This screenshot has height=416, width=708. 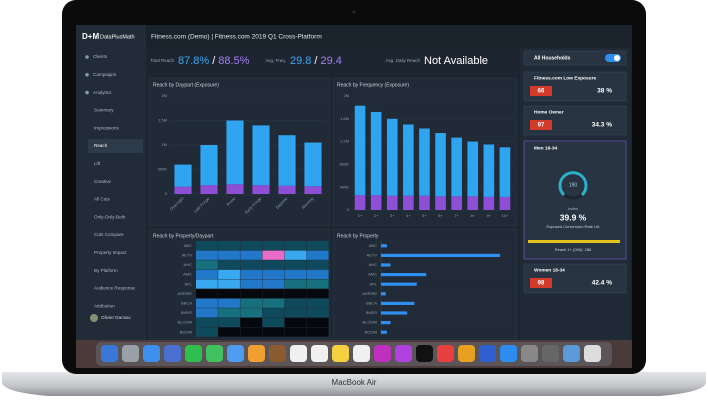 What do you see at coordinates (549, 270) in the screenshot?
I see `segment-title: Women 18-34` at bounding box center [549, 270].